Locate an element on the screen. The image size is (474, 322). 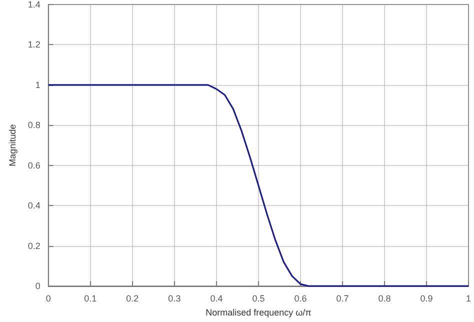
y-tick-label: 0.8 is located at coordinates (34, 125).